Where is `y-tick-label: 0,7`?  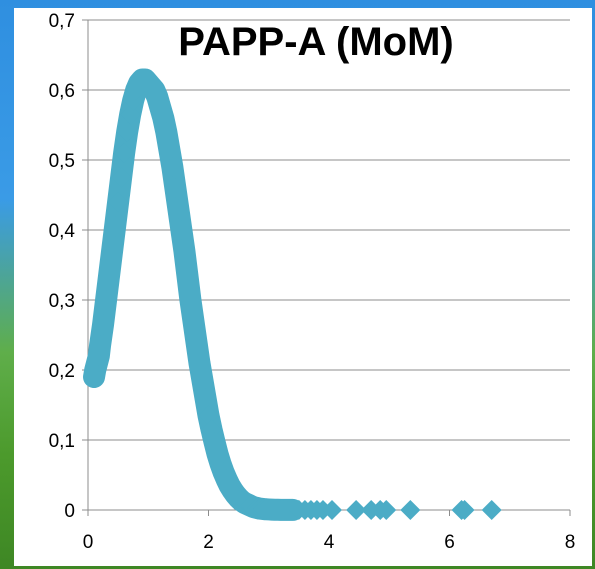 y-tick-label: 0,7 is located at coordinates (62, 21).